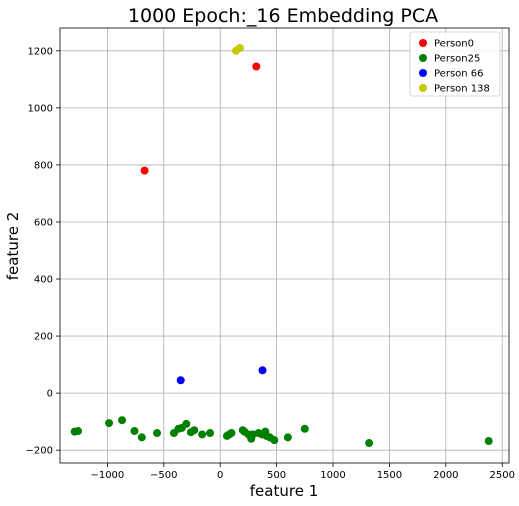  What do you see at coordinates (283, 16) in the screenshot?
I see `chart-title: 1000 Epoch:_16 Embedding PCA` at bounding box center [283, 16].